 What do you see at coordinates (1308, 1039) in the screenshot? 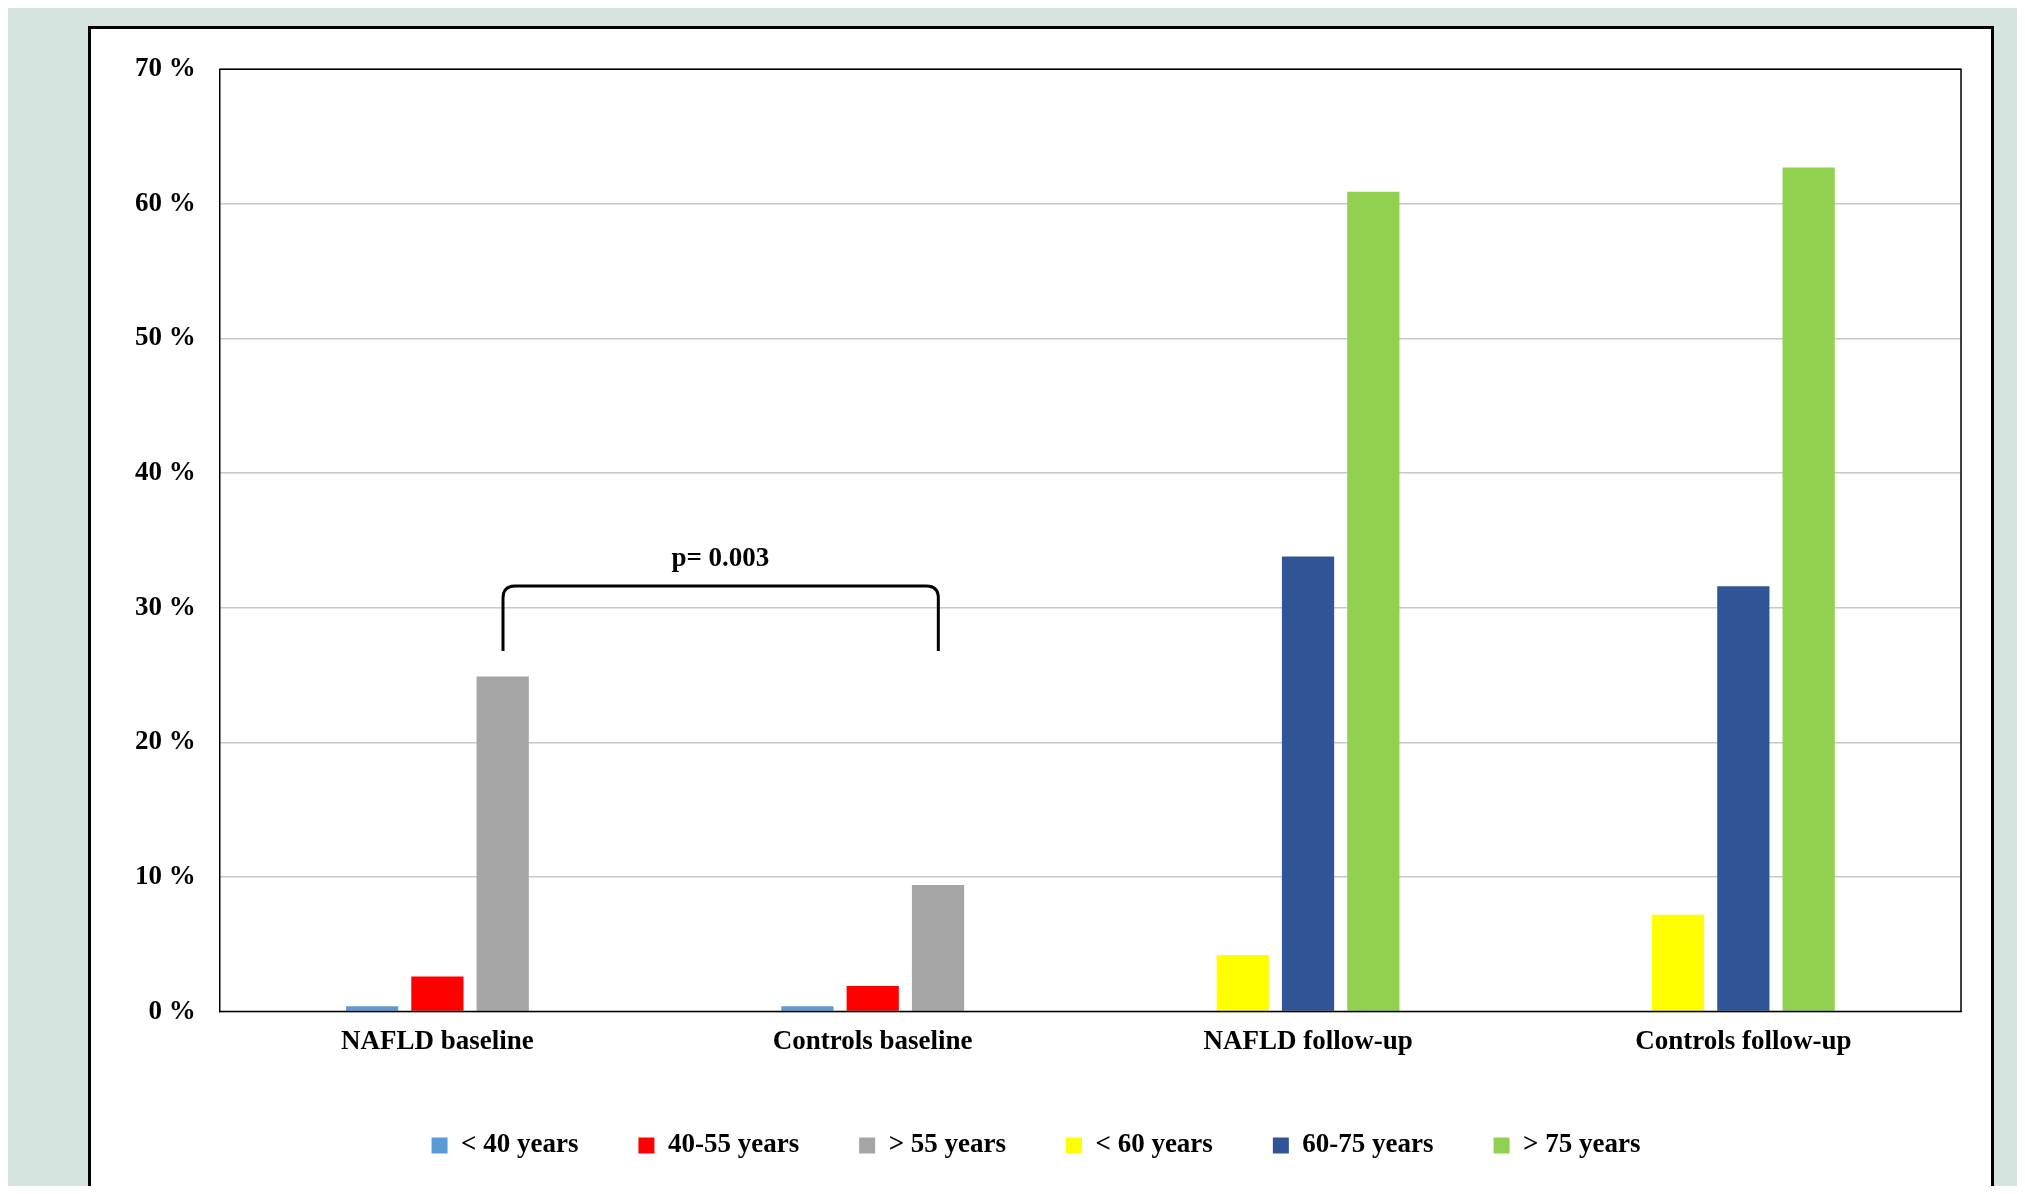
I see `x-tick-label: NAFLD follow-up` at bounding box center [1308, 1039].